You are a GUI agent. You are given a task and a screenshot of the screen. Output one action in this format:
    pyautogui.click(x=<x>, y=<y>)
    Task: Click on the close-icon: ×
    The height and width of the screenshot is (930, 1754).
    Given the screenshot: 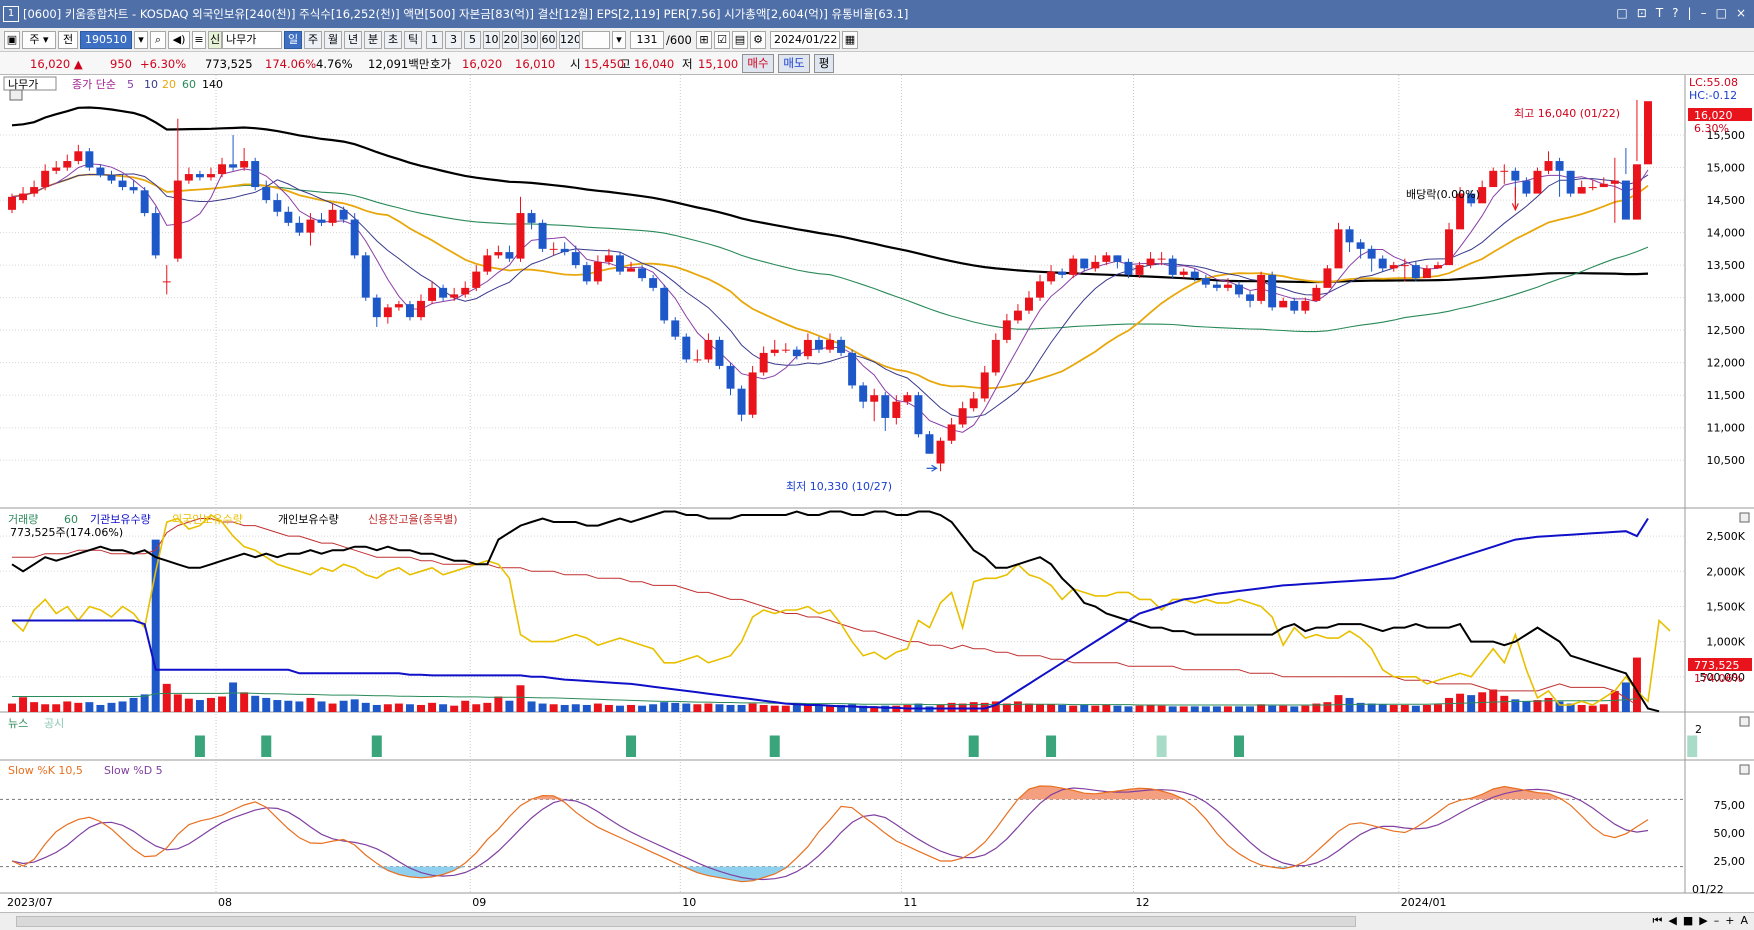 What is the action you would take?
    pyautogui.click(x=1740, y=13)
    